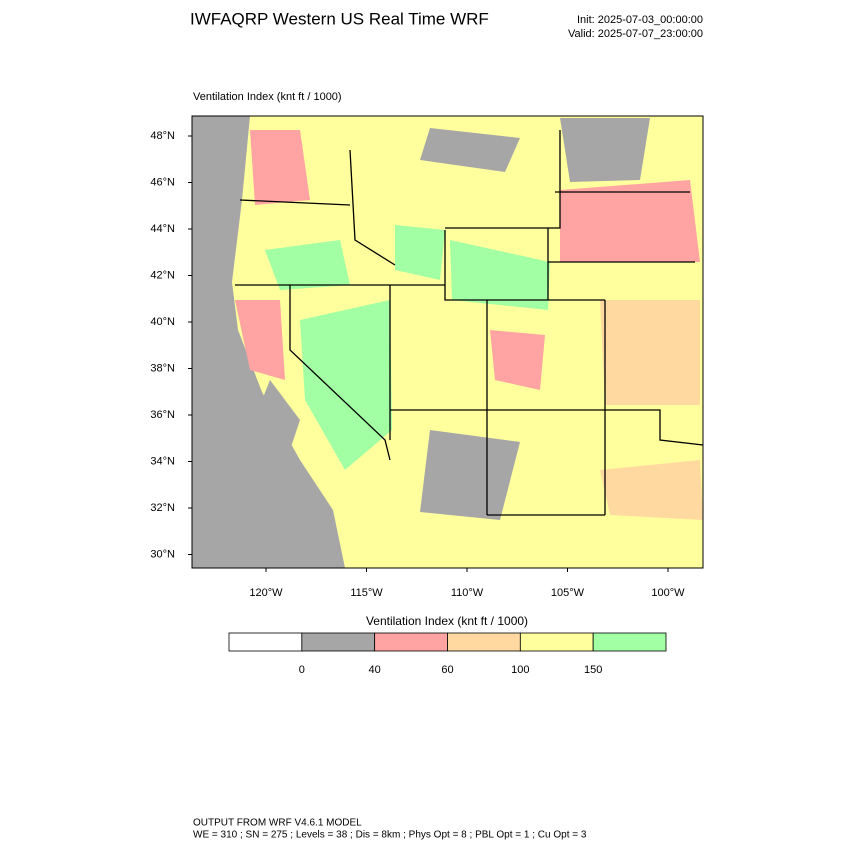  What do you see at coordinates (339, 18) in the screenshot?
I see `title: IWFAQRP Western US Real Time WRF` at bounding box center [339, 18].